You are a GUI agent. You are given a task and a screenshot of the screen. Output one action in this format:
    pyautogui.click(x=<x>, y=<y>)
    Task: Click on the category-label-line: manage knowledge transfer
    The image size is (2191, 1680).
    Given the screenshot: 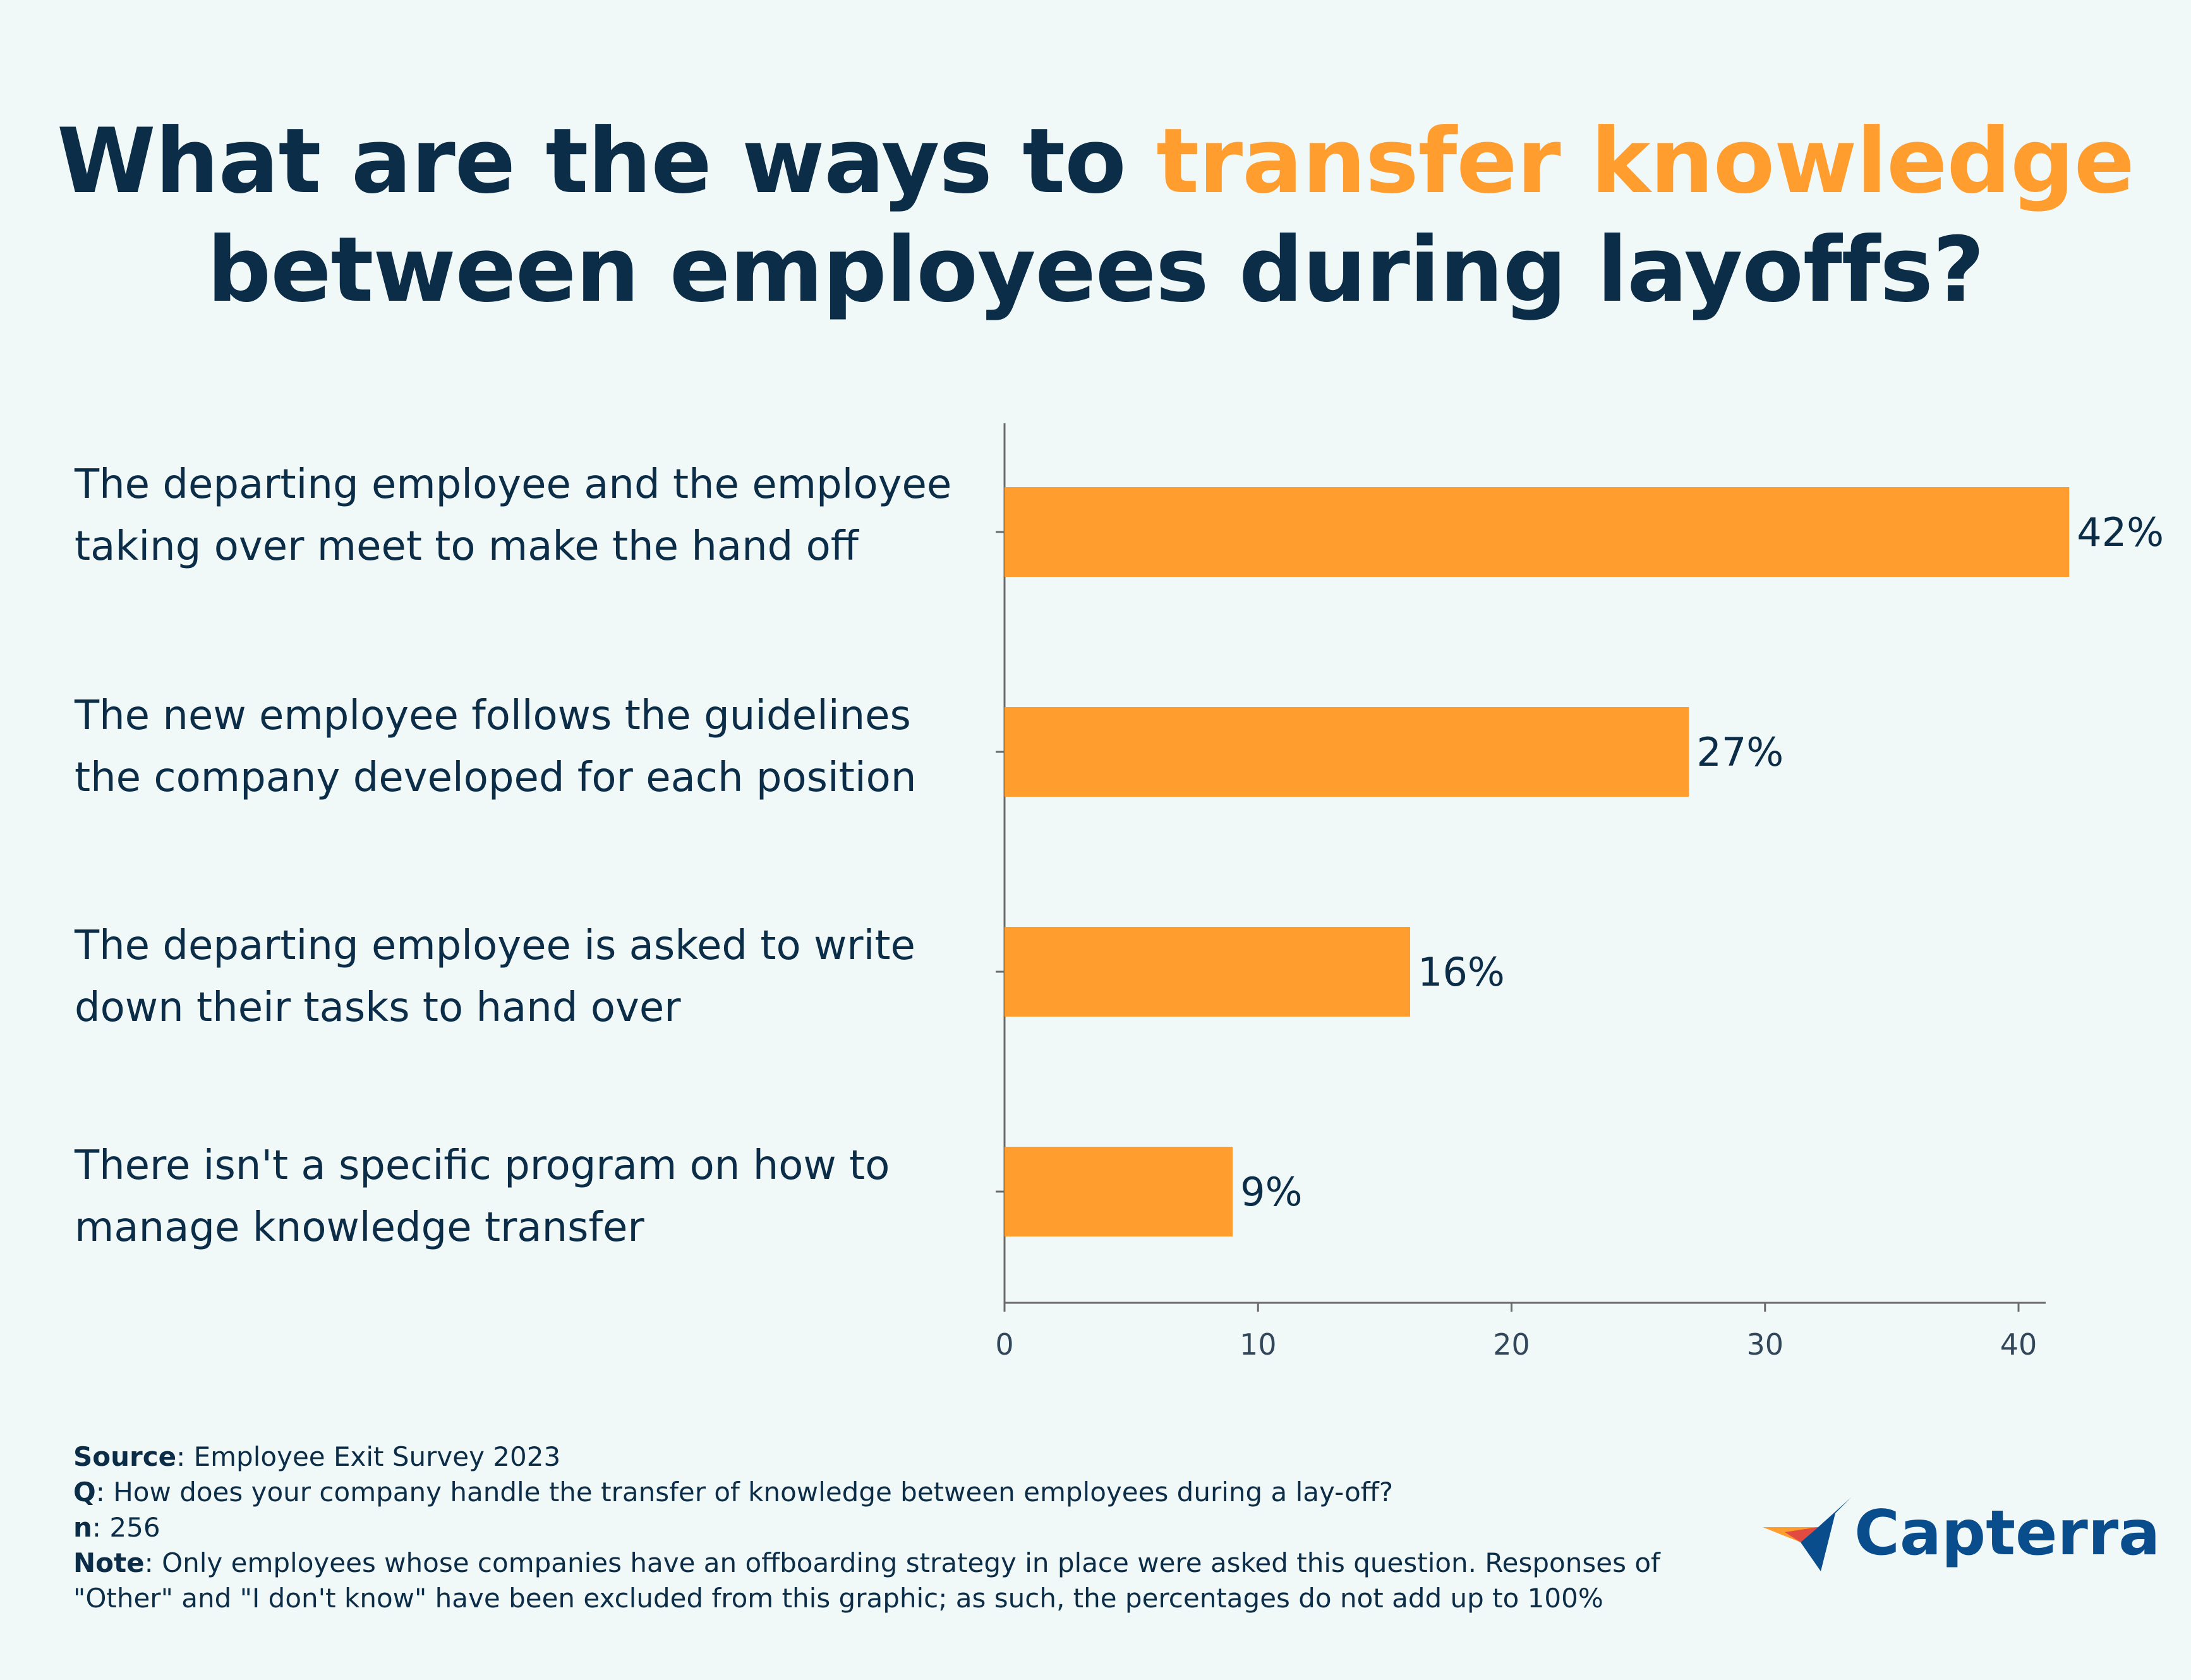 What is the action you would take?
    pyautogui.click(x=359, y=1227)
    